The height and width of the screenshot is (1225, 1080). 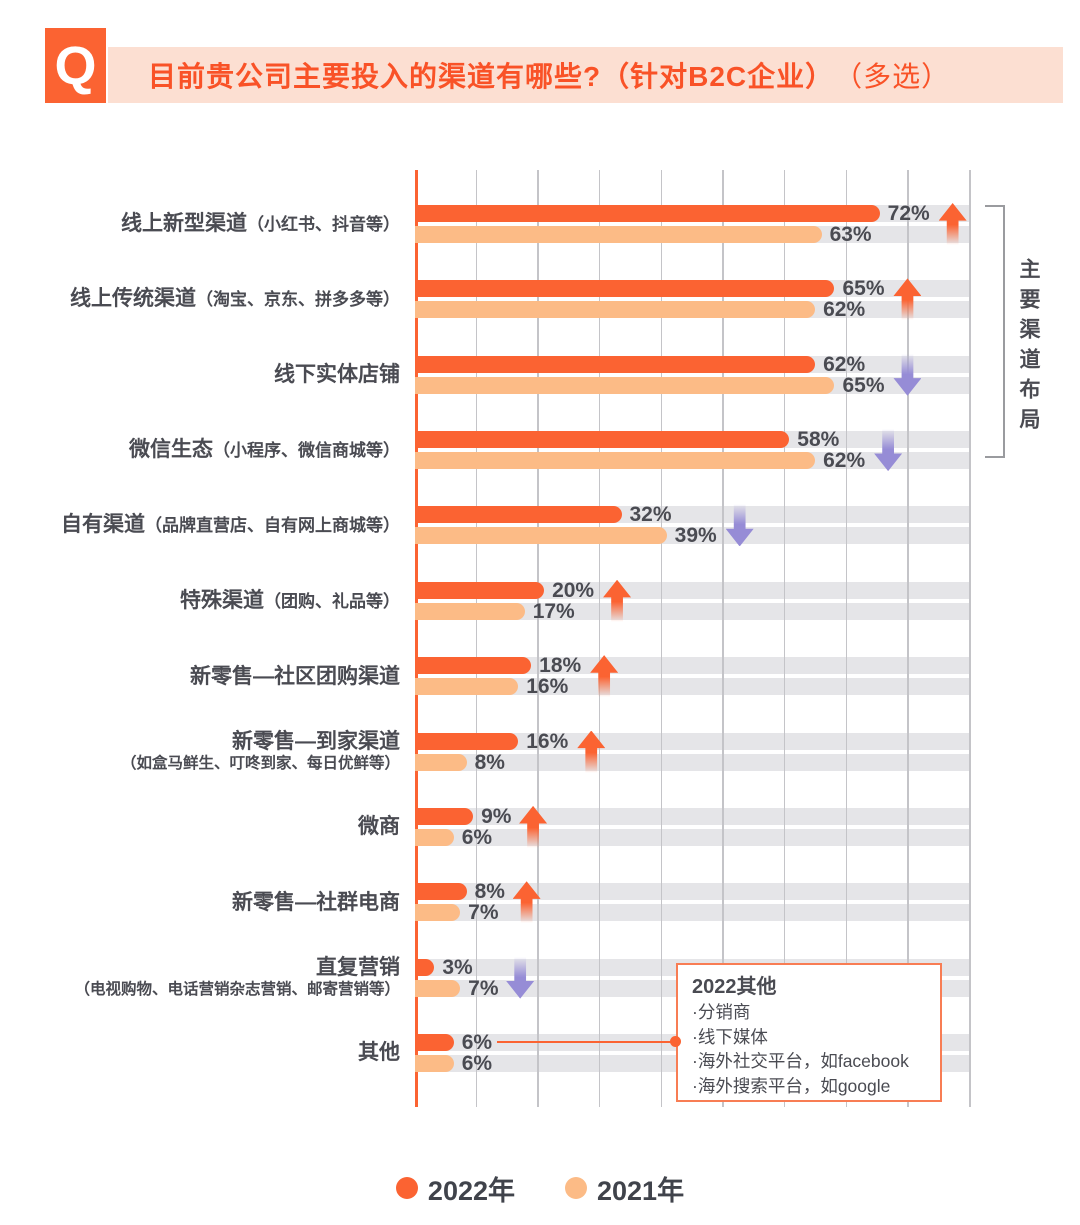 I want to click on category-label-main: 自有渠道, so click(x=103, y=525).